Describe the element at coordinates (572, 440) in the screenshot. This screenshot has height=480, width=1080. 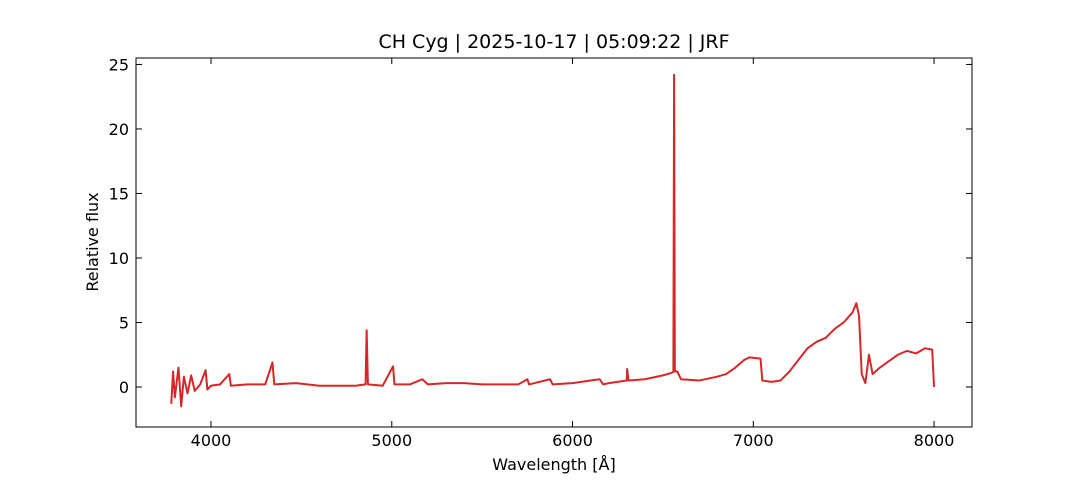
I see `x-tick-label: 6000` at that location.